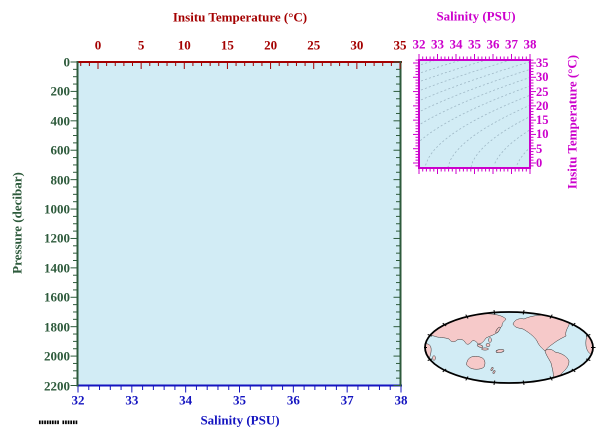 The width and height of the screenshot is (601, 448). I want to click on land-madagascar, so click(434, 358).